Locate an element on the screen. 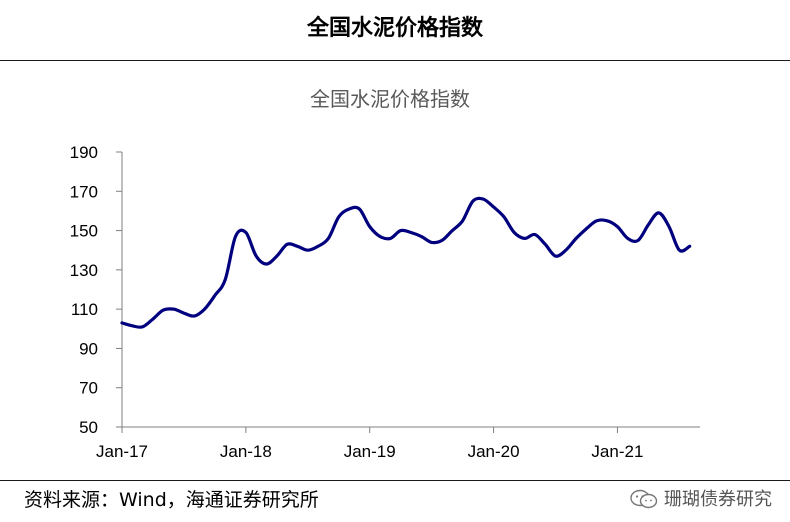 This screenshot has height=522, width=790. chart-title: 全国水泥价格指数 is located at coordinates (390, 99).